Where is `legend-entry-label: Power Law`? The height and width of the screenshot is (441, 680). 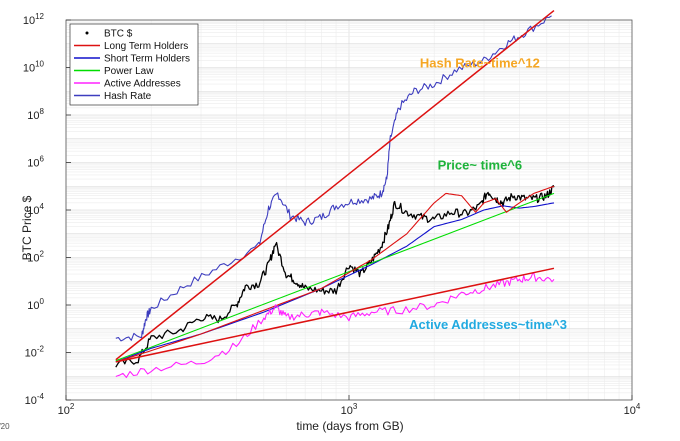
legend-entry-label: Power Law is located at coordinates (129, 71).